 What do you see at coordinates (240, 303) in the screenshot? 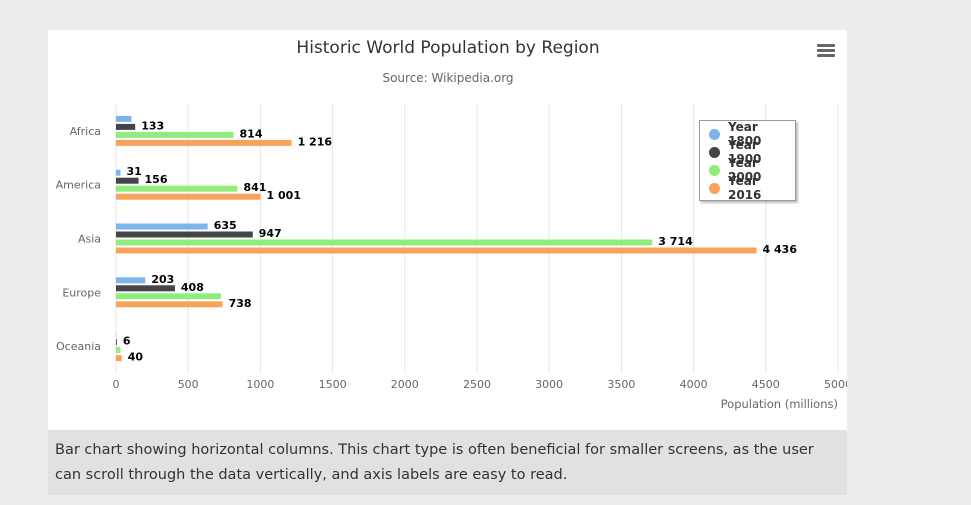
I see `data-label: 738` at bounding box center [240, 303].